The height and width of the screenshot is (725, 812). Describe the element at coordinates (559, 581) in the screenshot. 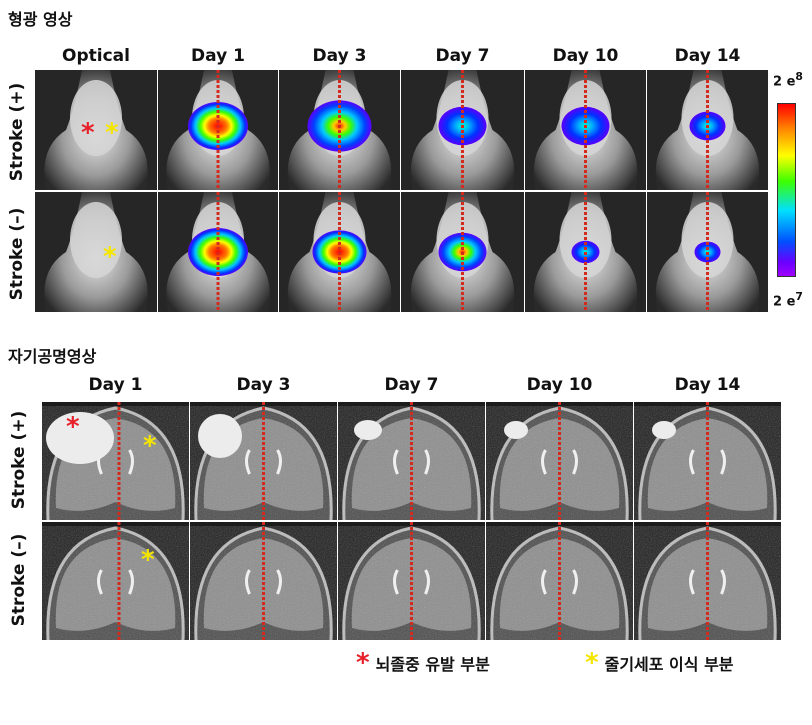

I see `mri-panel-r2-c4` at that location.